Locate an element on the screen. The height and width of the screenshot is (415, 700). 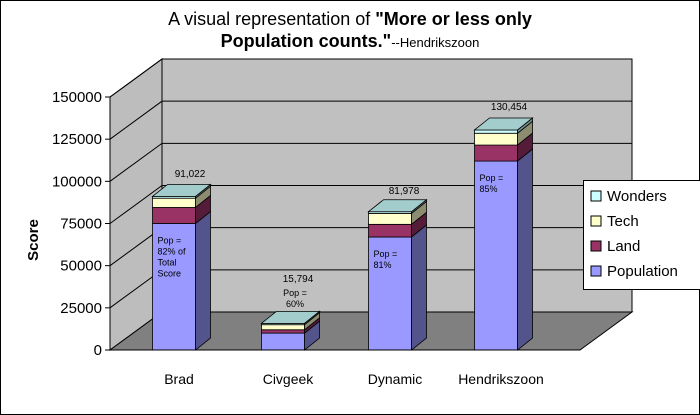
legend-item-land: Land is located at coordinates (615, 246).